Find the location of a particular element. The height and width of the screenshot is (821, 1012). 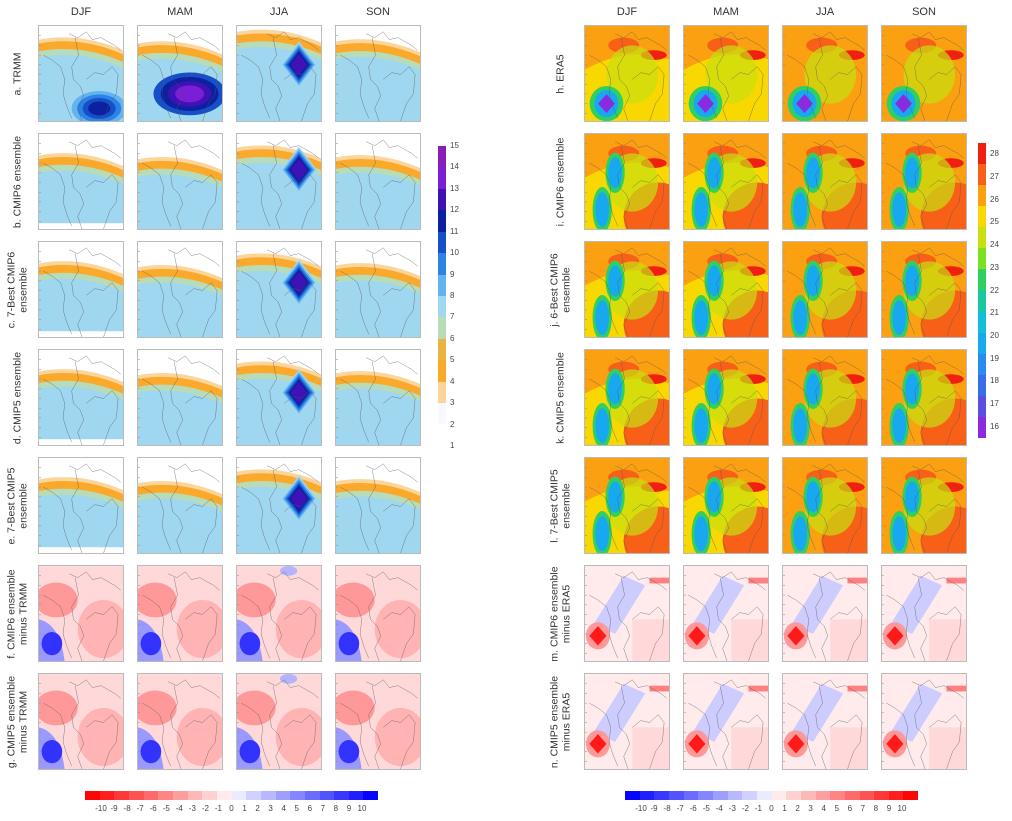

colorbar-tick-label: 24 is located at coordinates (994, 245).